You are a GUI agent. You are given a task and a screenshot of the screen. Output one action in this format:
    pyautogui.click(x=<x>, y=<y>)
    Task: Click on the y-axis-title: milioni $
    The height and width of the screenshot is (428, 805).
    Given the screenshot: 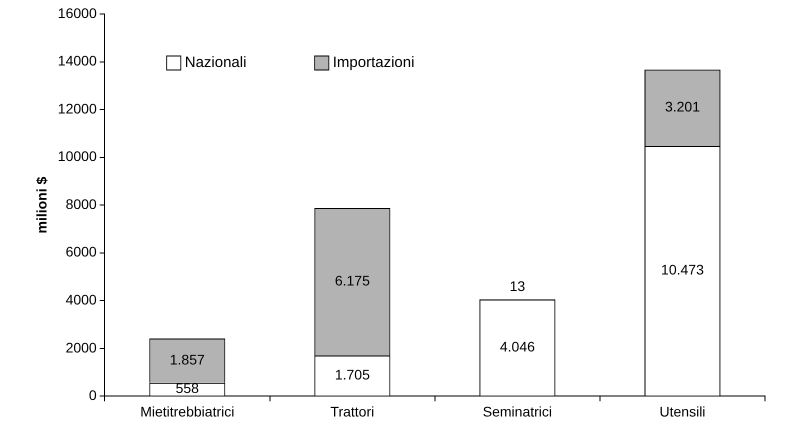 What is the action you would take?
    pyautogui.click(x=41, y=205)
    